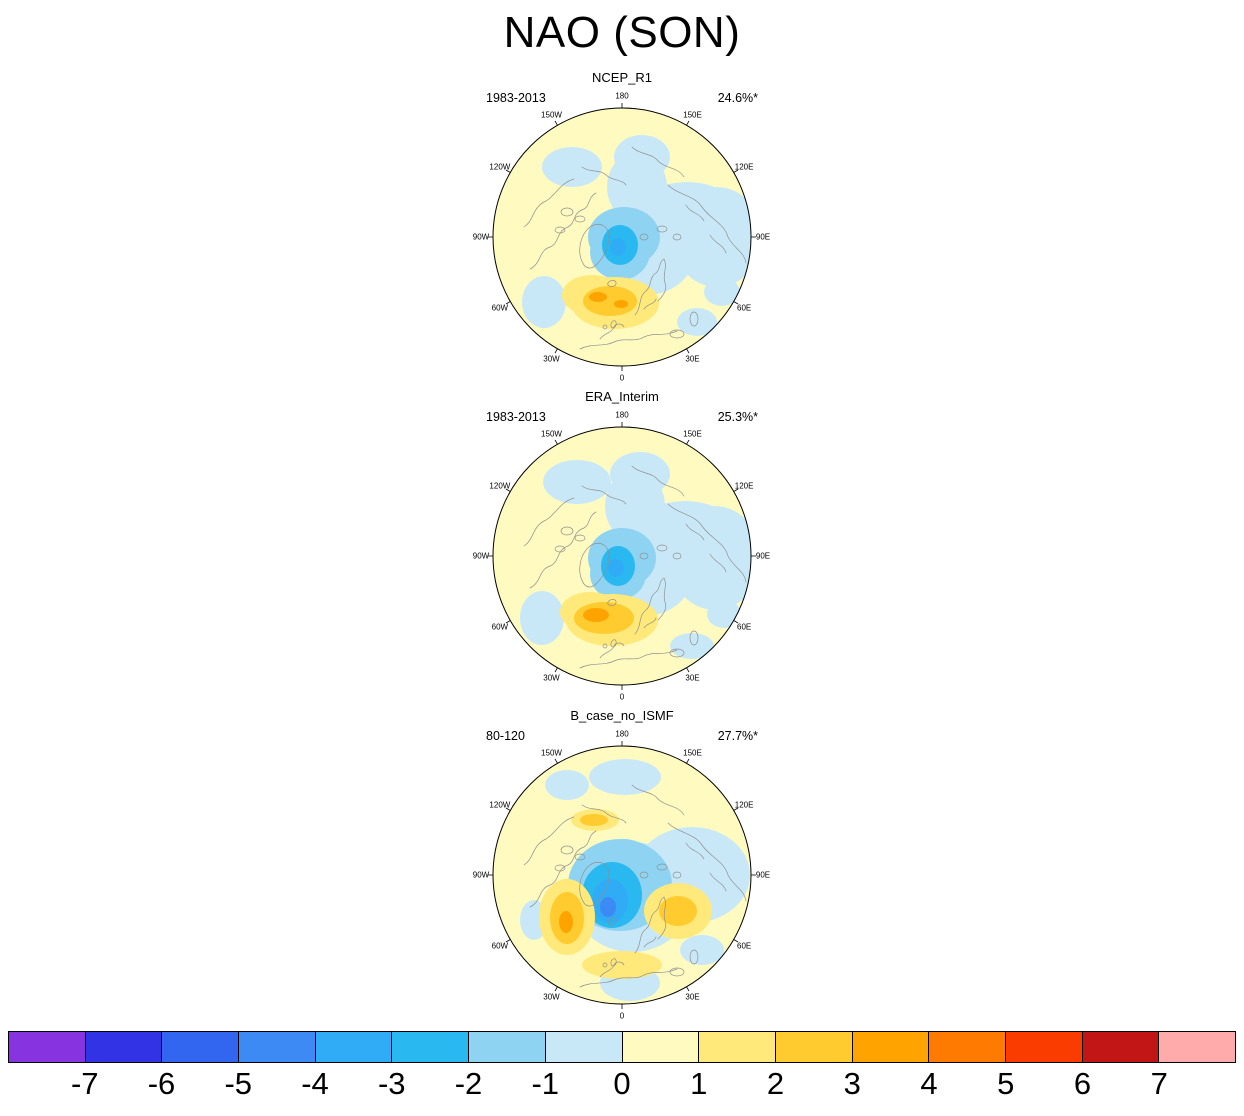 The height and width of the screenshot is (1116, 1244). What do you see at coordinates (391, 1083) in the screenshot?
I see `colorbar-tick-label: -3` at bounding box center [391, 1083].